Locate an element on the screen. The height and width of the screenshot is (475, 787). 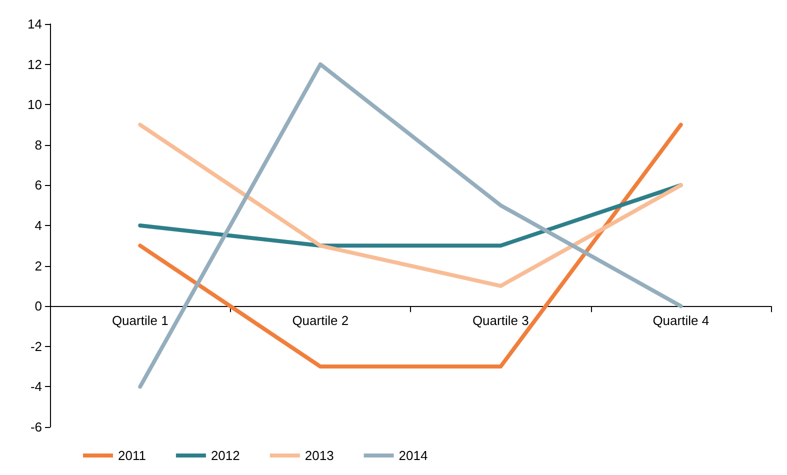
y-tick-label: 10 is located at coordinates (35, 104).